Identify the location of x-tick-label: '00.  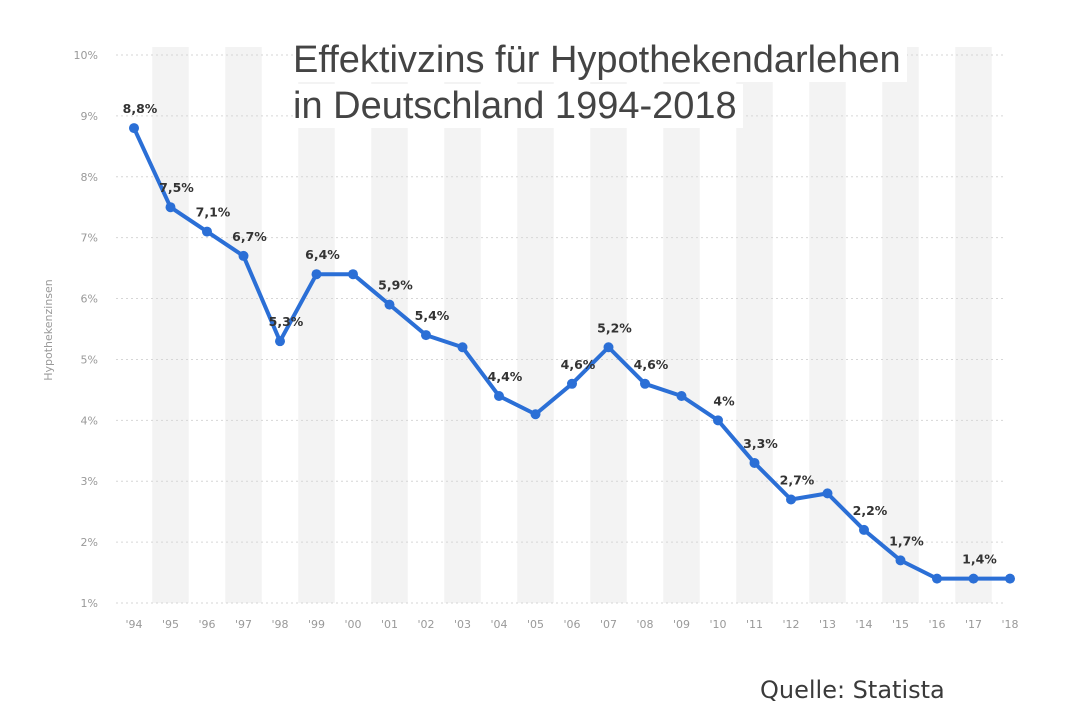
(352, 624).